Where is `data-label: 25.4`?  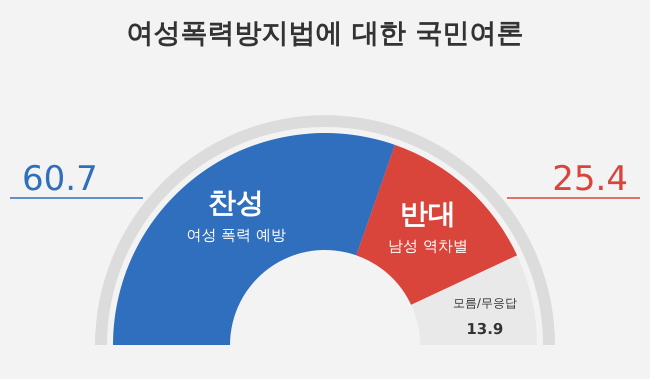
data-label: 25.4 is located at coordinates (590, 179).